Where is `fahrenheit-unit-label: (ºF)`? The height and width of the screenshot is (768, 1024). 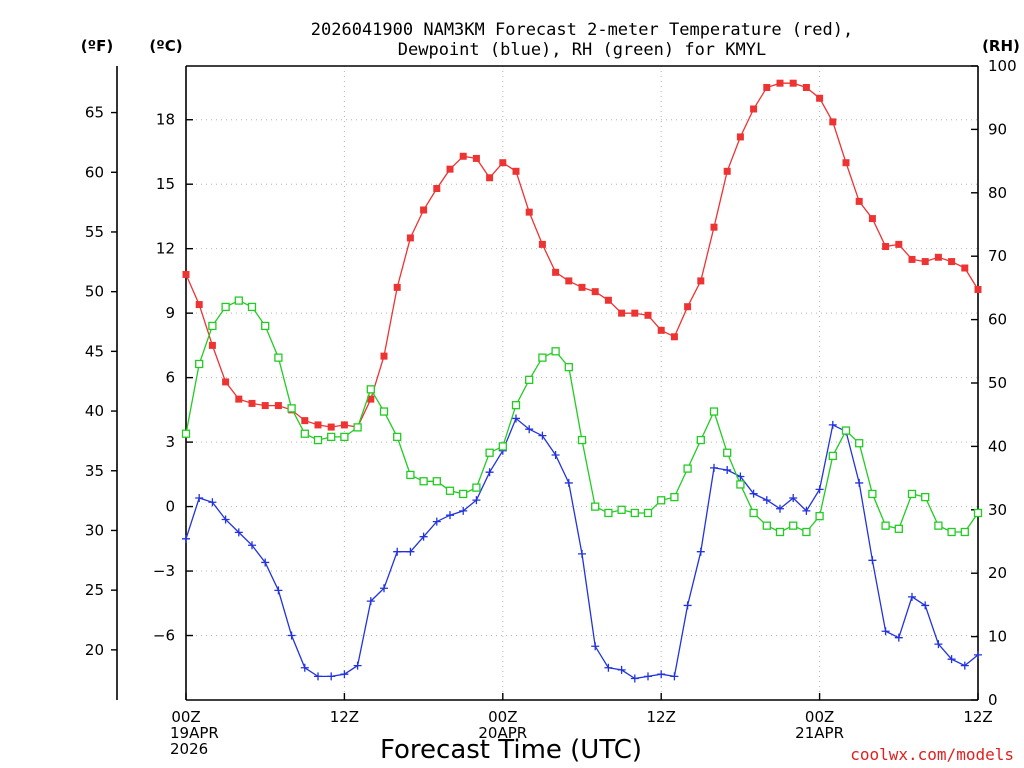 fahrenheit-unit-label: (ºF) is located at coordinates (97, 46).